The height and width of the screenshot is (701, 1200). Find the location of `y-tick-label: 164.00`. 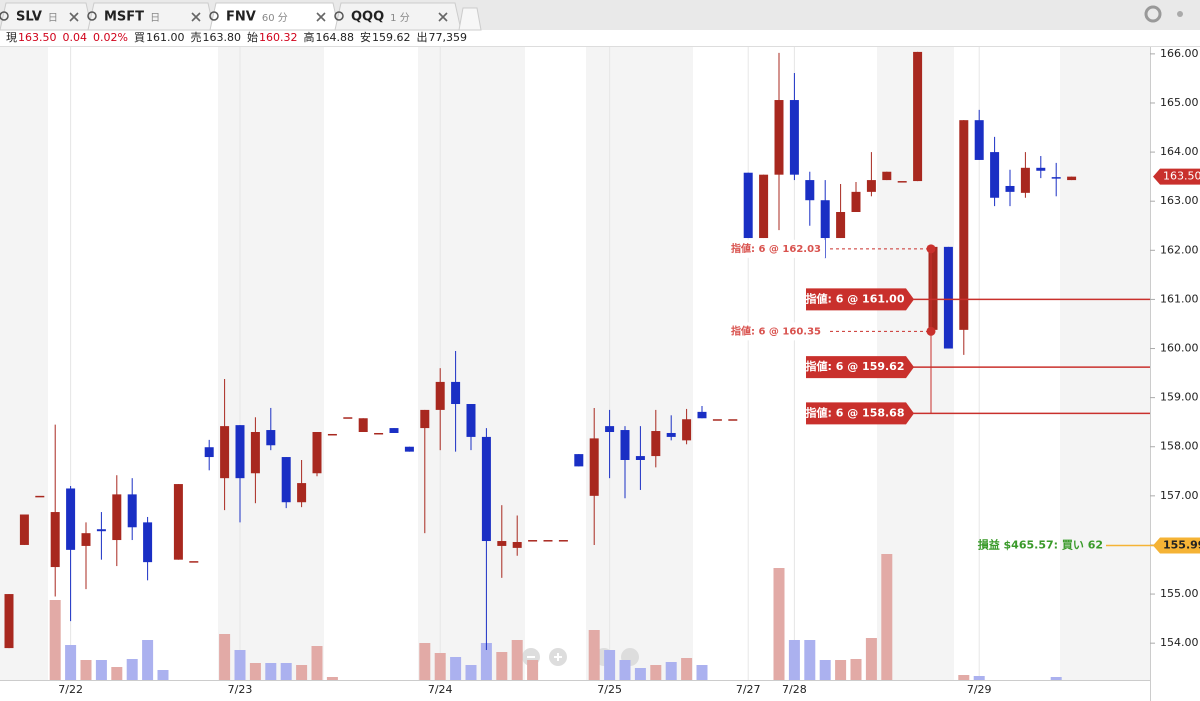

y-tick-label: 164.00 is located at coordinates (1179, 151).